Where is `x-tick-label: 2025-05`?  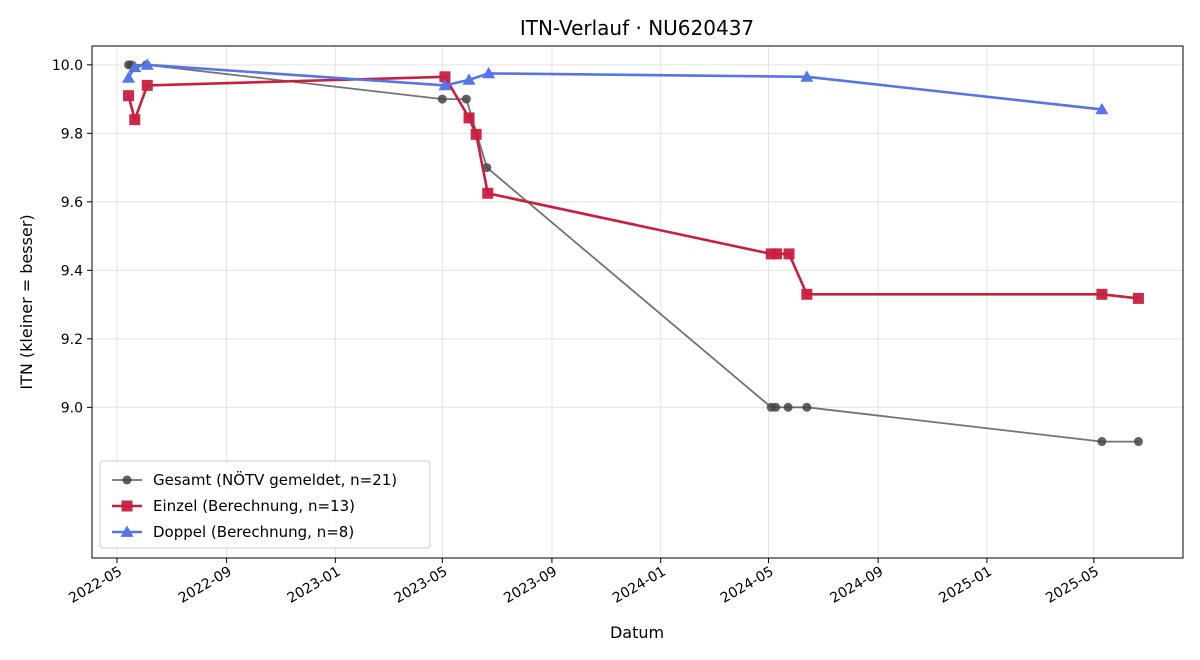
x-tick-label: 2025-05 is located at coordinates (1072, 585).